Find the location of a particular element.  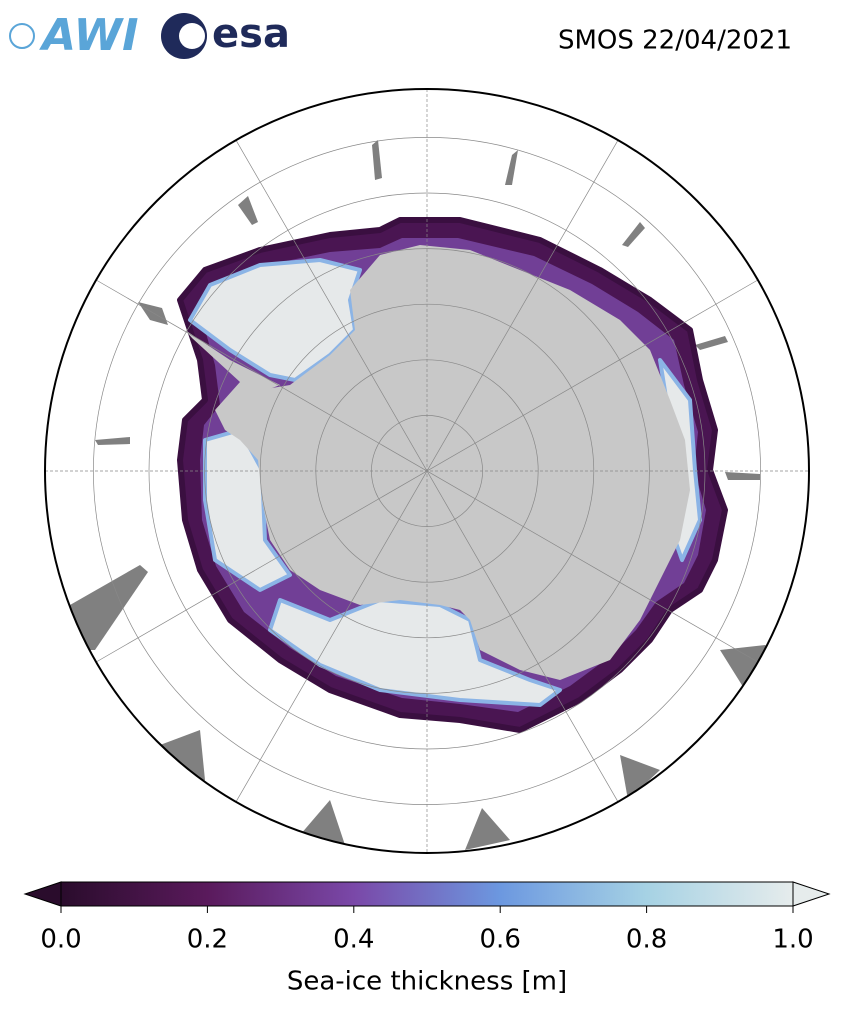

esa-logo: esa is located at coordinates (225, 35).